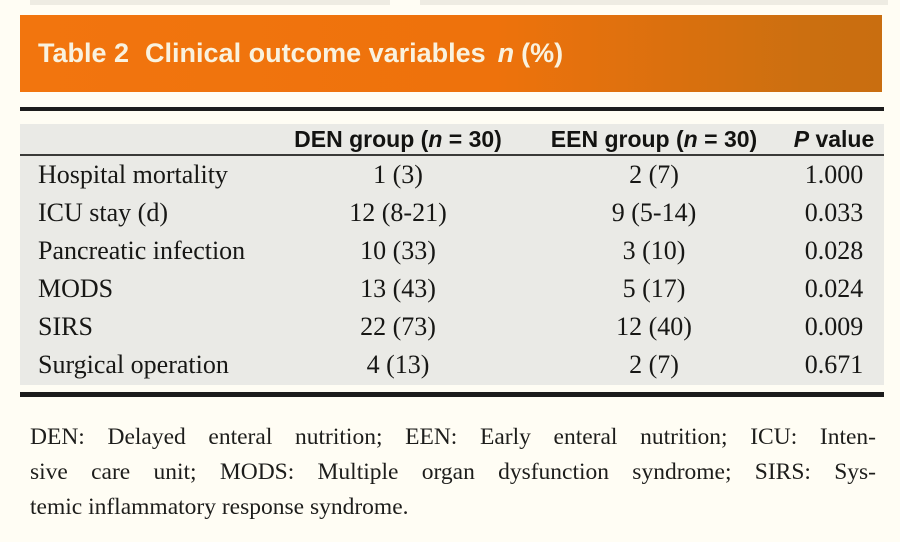 Image resolution: width=900 pixels, height=542 pixels. What do you see at coordinates (76, 288) in the screenshot?
I see `row-label: MODS` at bounding box center [76, 288].